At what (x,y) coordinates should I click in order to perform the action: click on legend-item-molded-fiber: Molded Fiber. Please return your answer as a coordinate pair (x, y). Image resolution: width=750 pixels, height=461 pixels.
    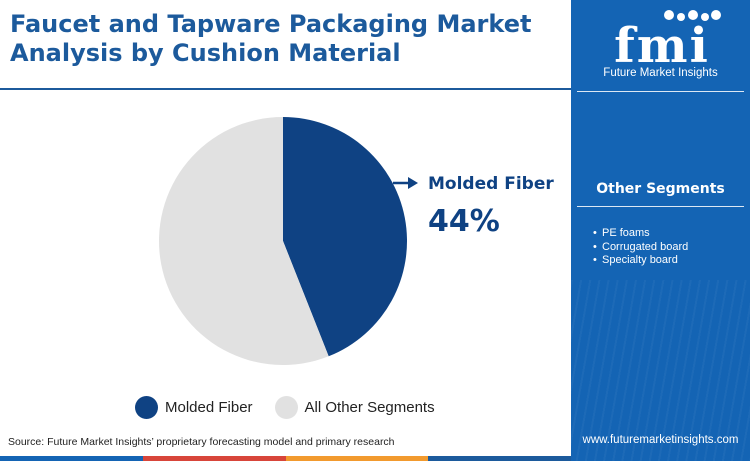
    Looking at the image, I should click on (194, 407).